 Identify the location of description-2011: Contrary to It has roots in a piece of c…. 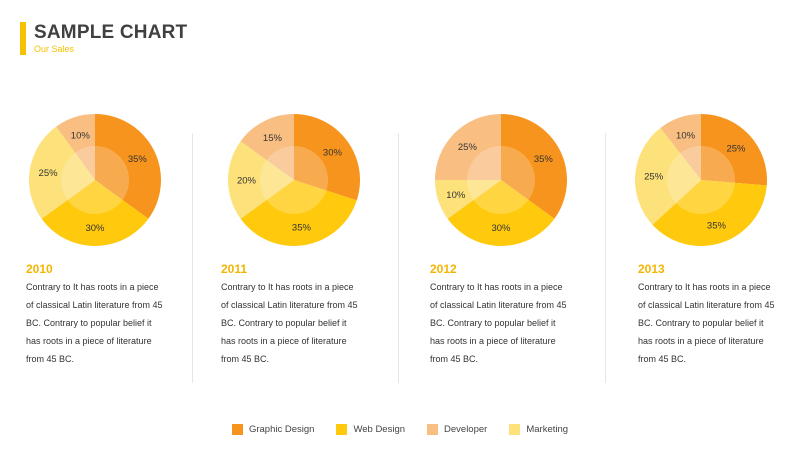
(289, 323).